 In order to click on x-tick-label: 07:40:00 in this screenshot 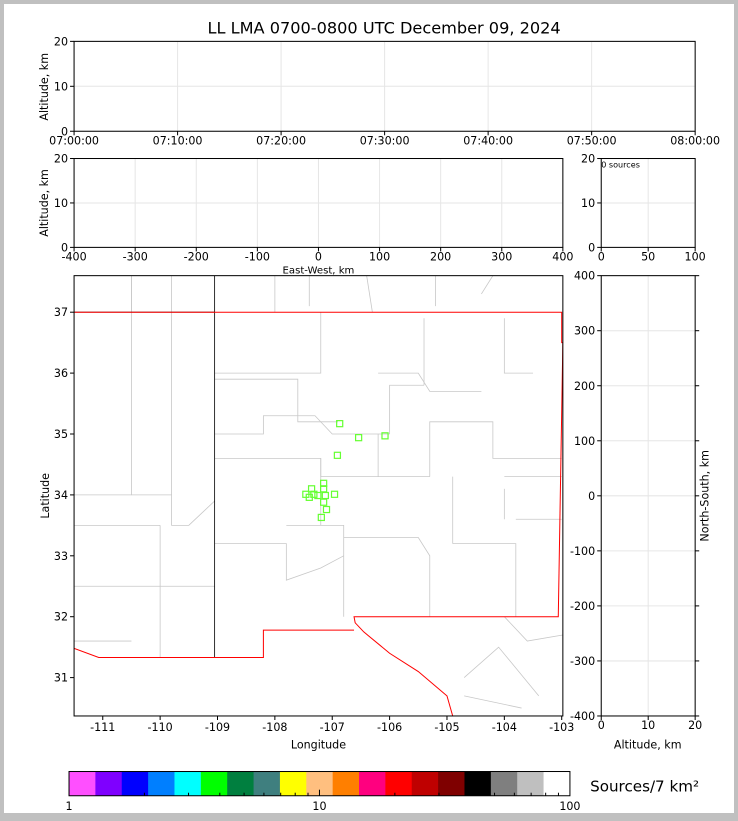, I will do `click(488, 140)`.